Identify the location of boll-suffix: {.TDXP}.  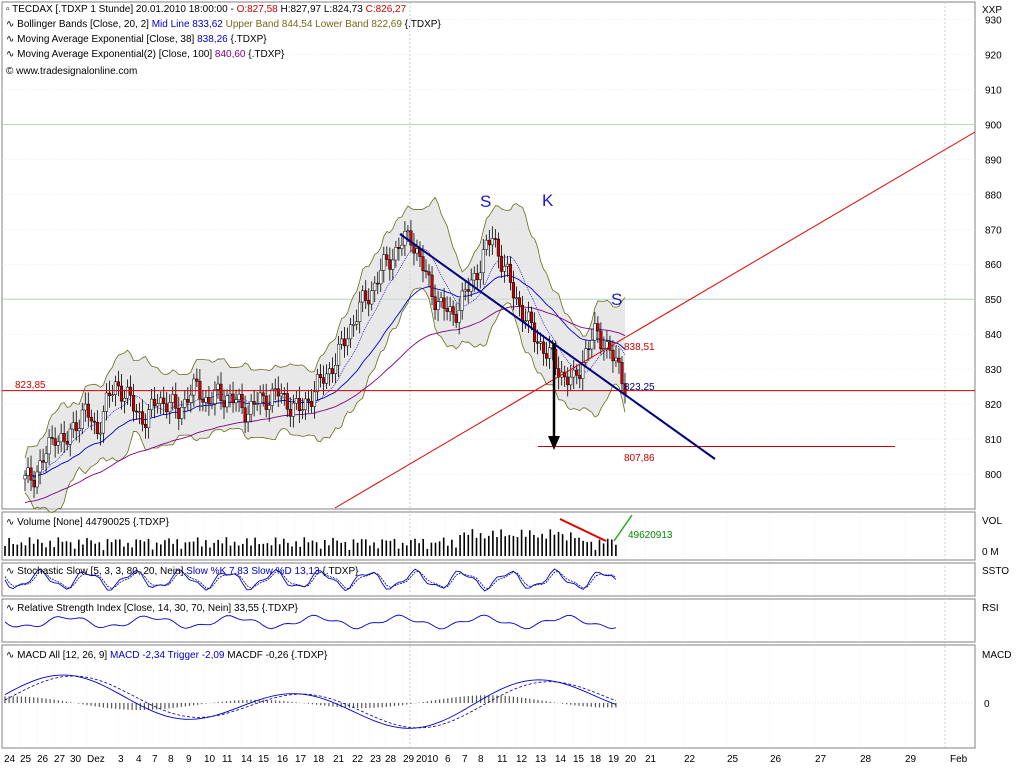
(422, 24).